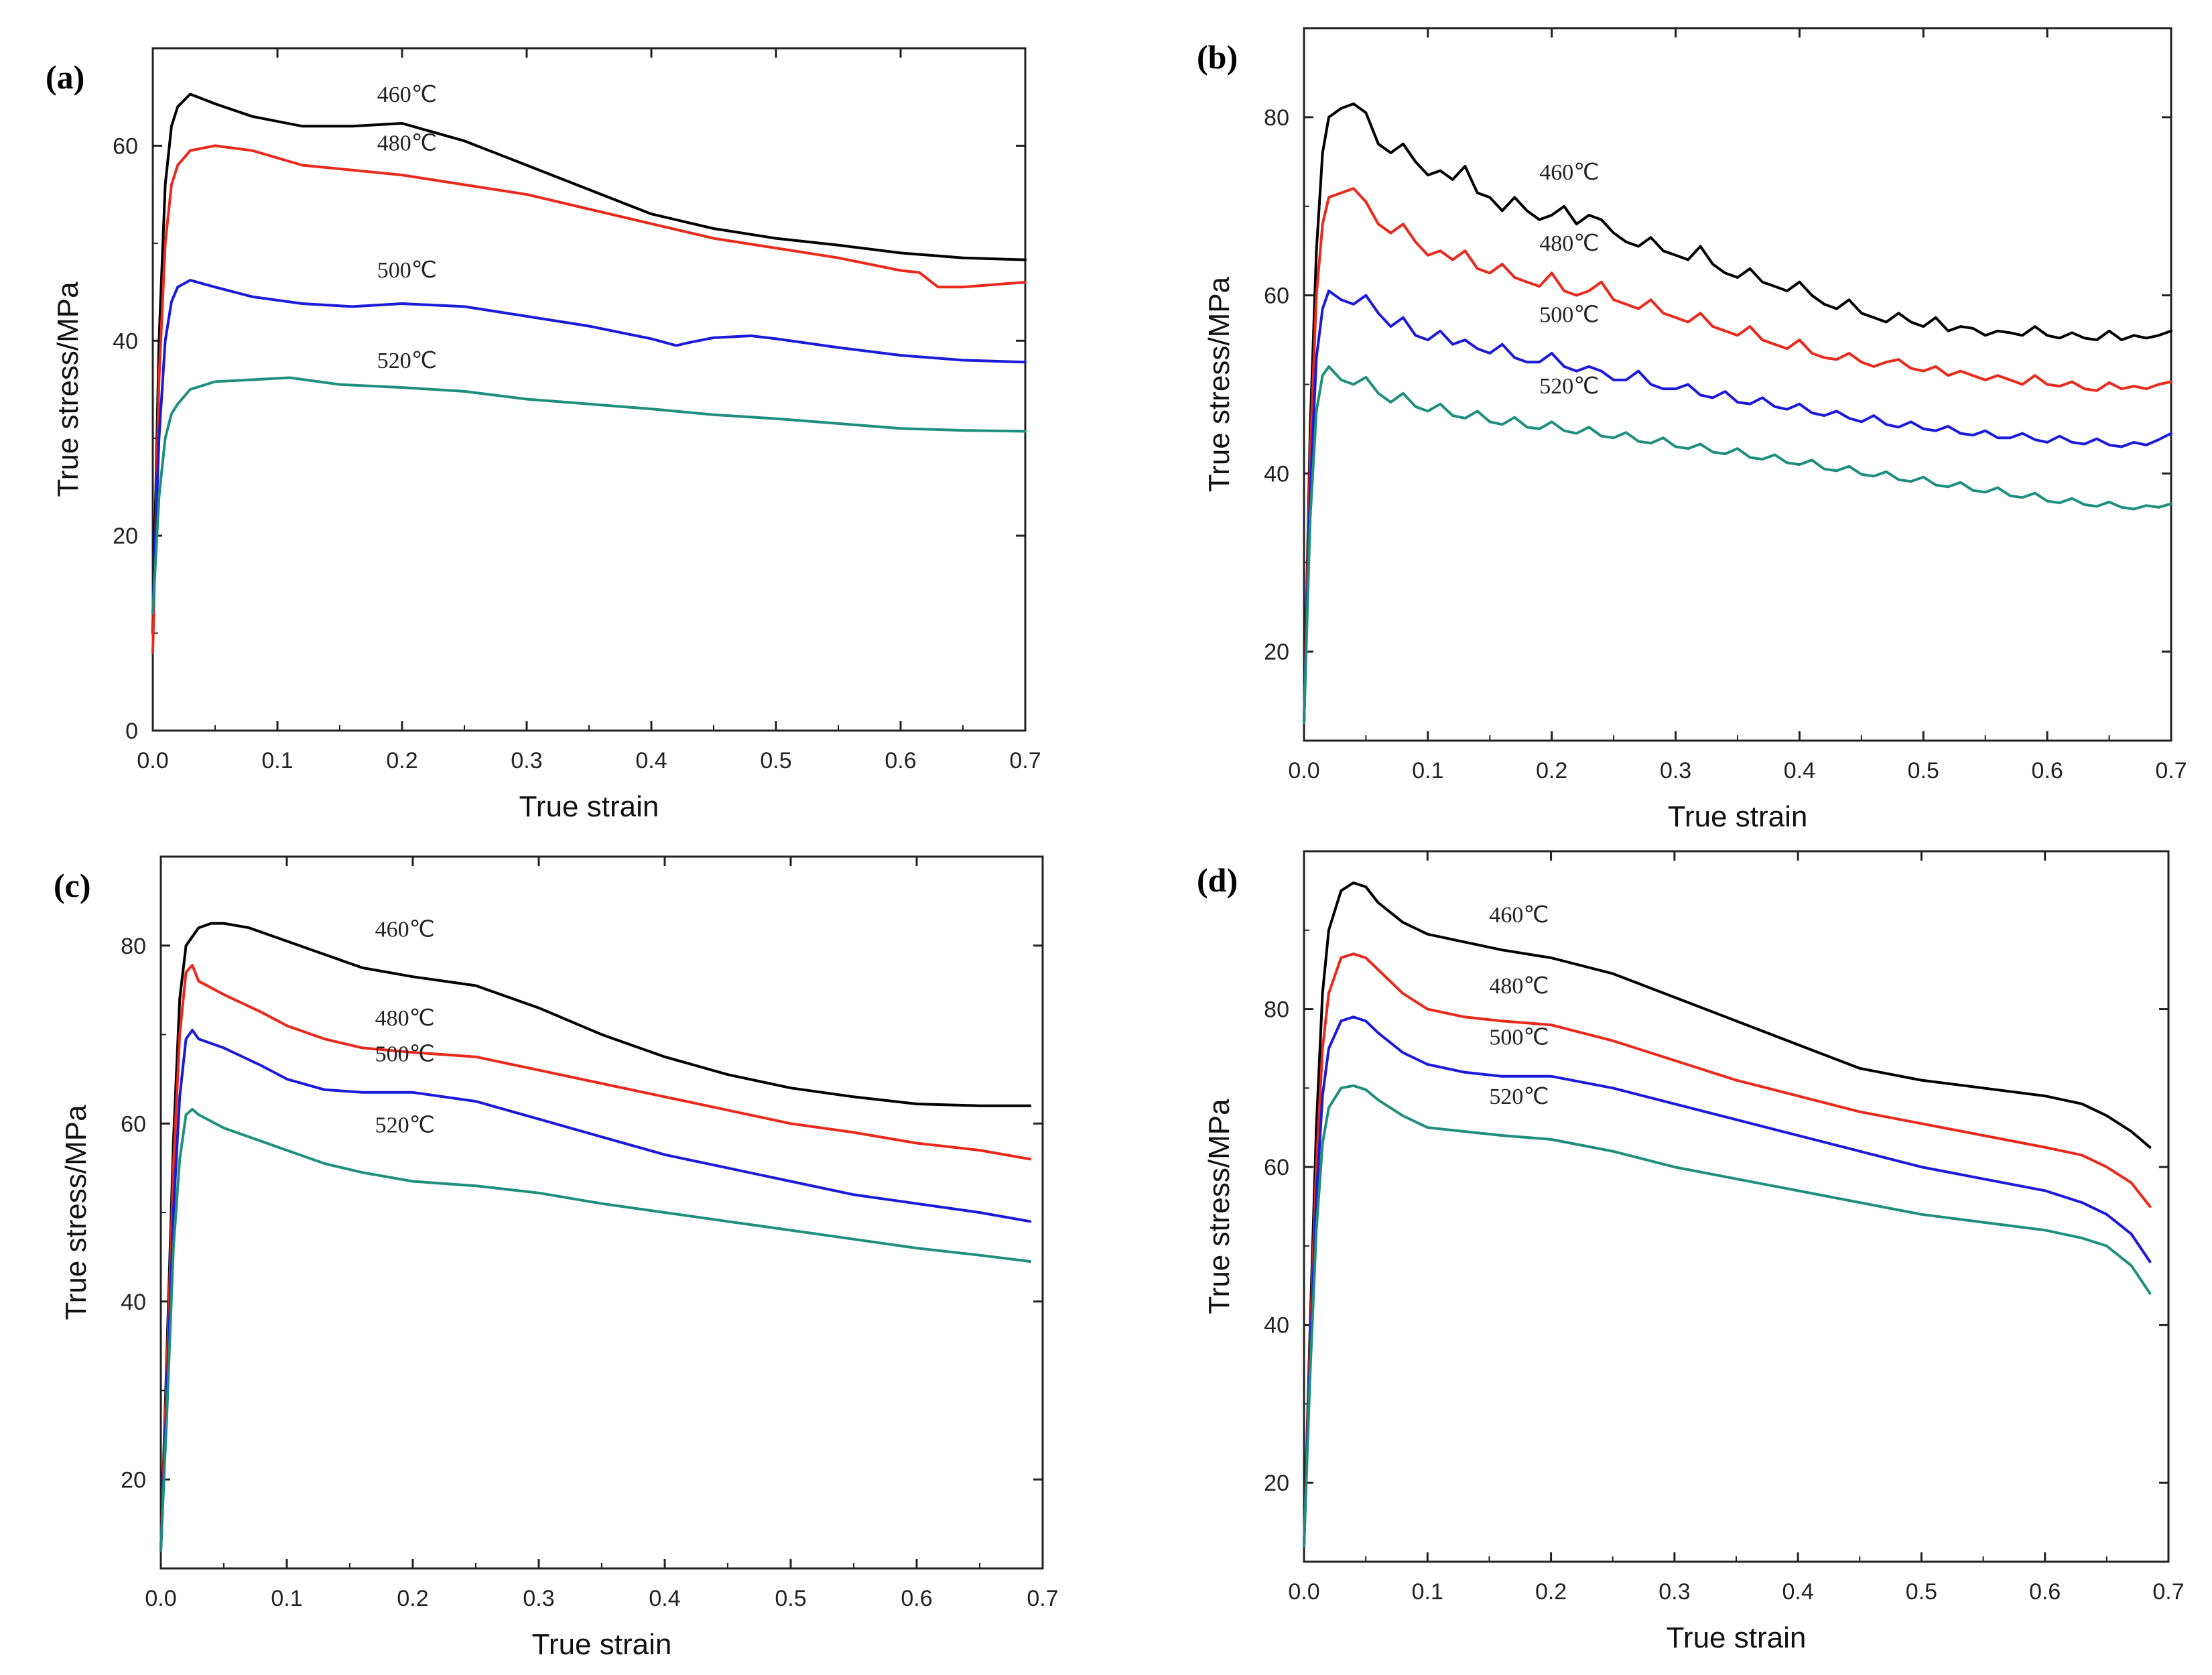 The image size is (2212, 1675). I want to click on panel-label: (a), so click(65, 77).